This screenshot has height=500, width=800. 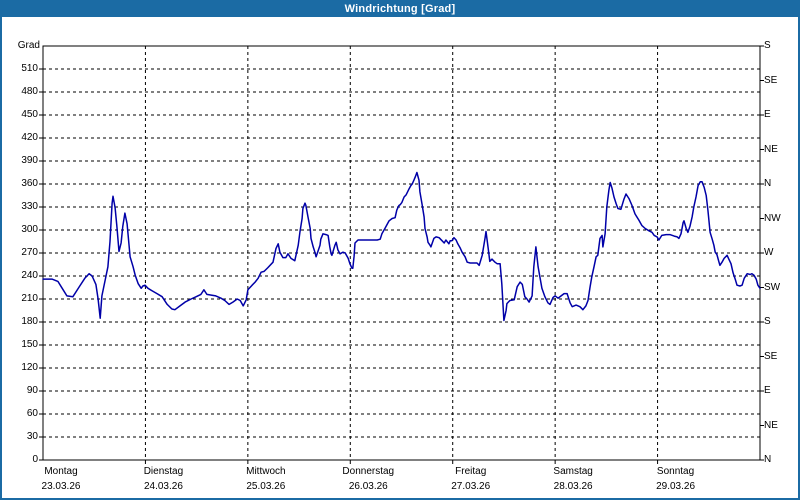 What do you see at coordinates (29, 137) in the screenshot?
I see `y-tick-label-420: 420` at bounding box center [29, 137].